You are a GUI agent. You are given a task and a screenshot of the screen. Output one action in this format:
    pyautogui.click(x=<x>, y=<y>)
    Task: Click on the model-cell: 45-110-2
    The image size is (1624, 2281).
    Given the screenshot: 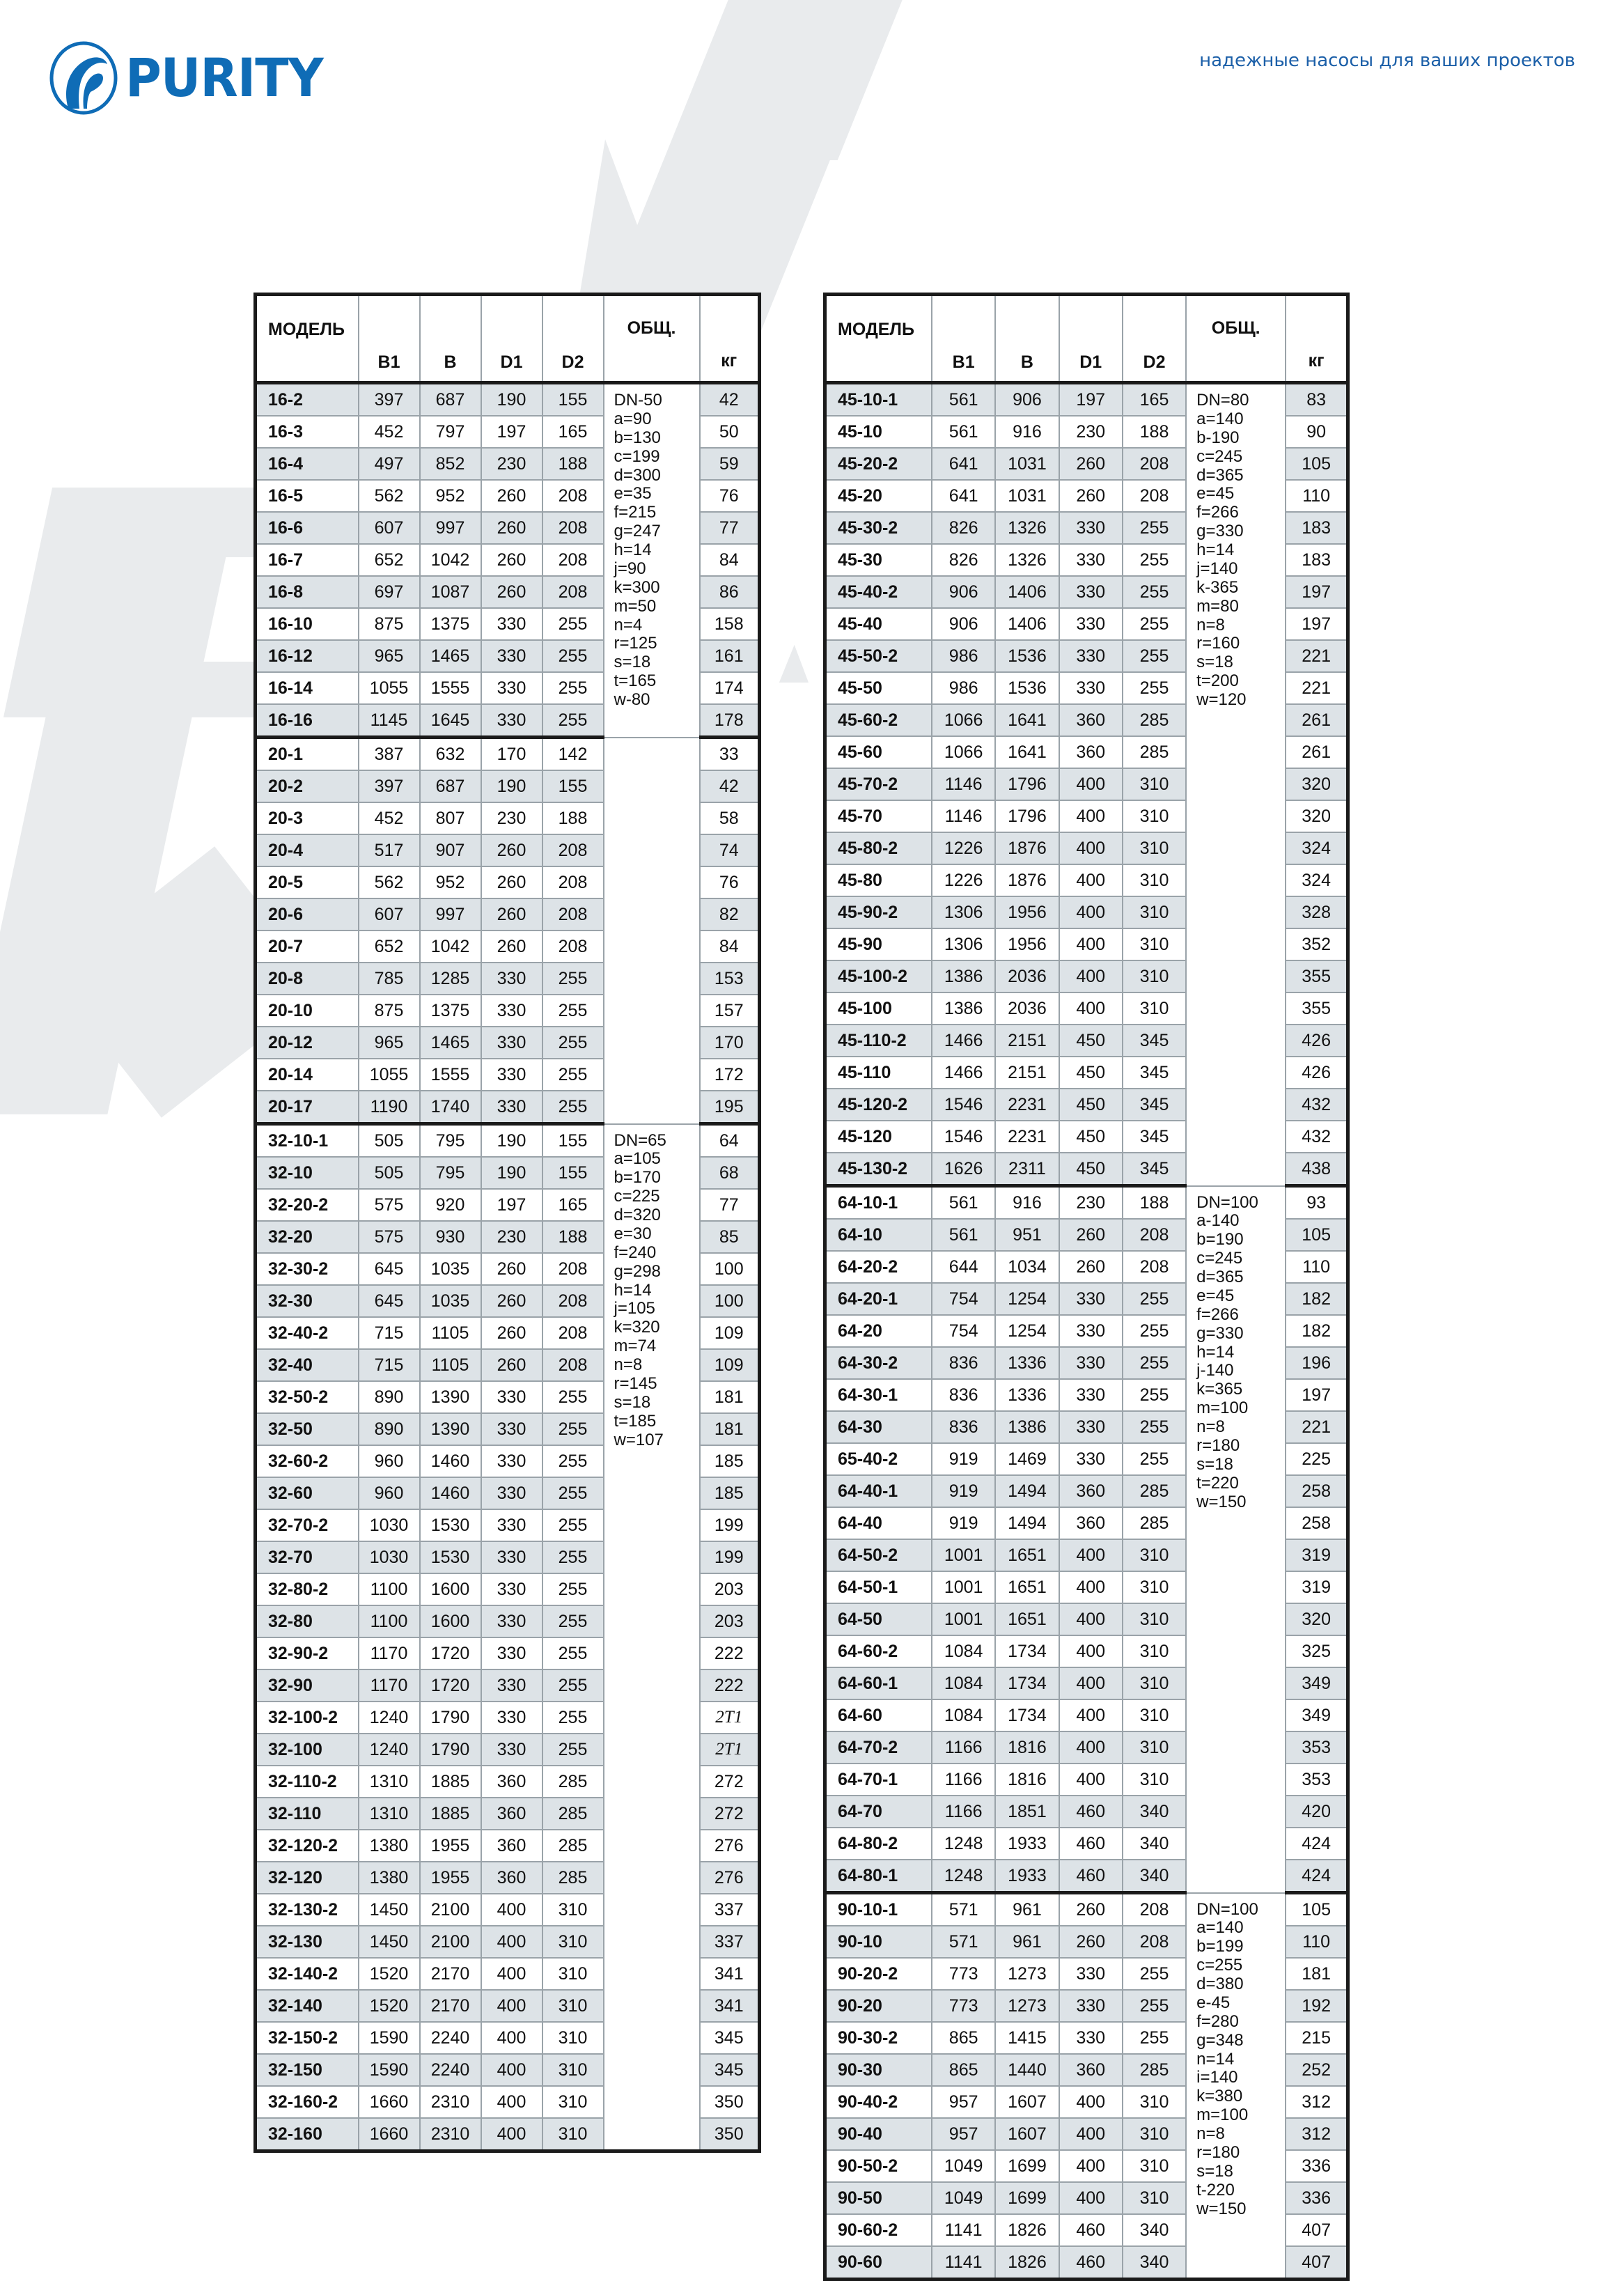 What is the action you would take?
    pyautogui.click(x=879, y=1040)
    